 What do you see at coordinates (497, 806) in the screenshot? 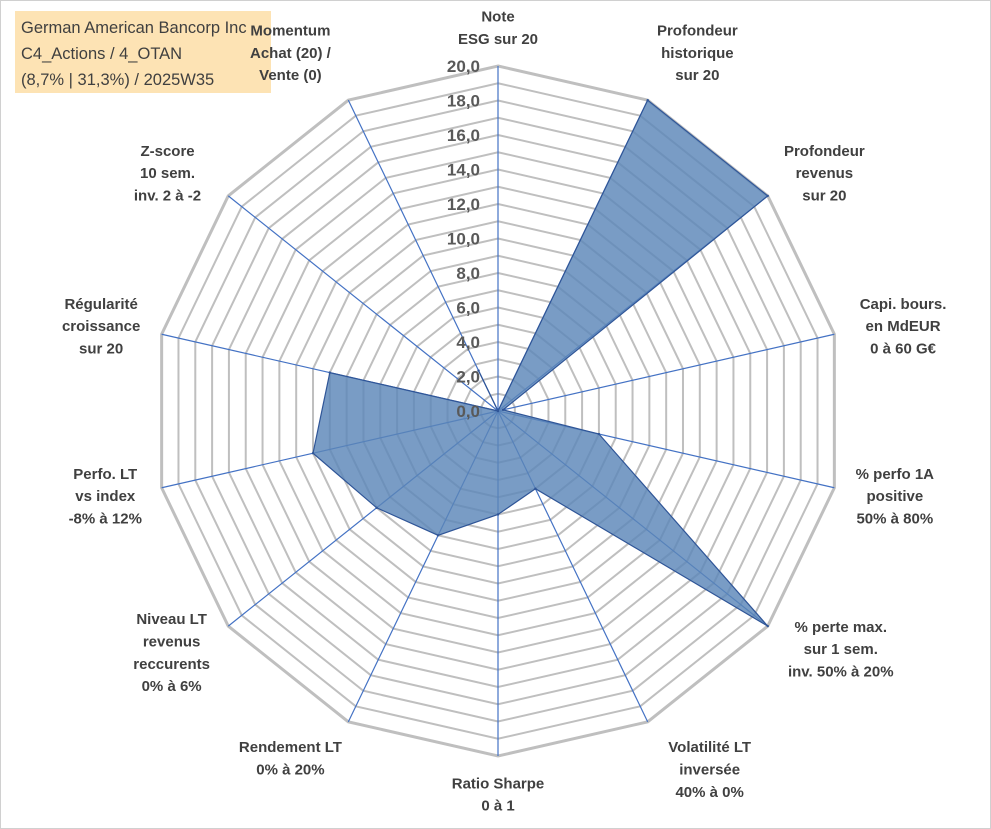
I see `axis-label: 0 à 1` at bounding box center [497, 806].